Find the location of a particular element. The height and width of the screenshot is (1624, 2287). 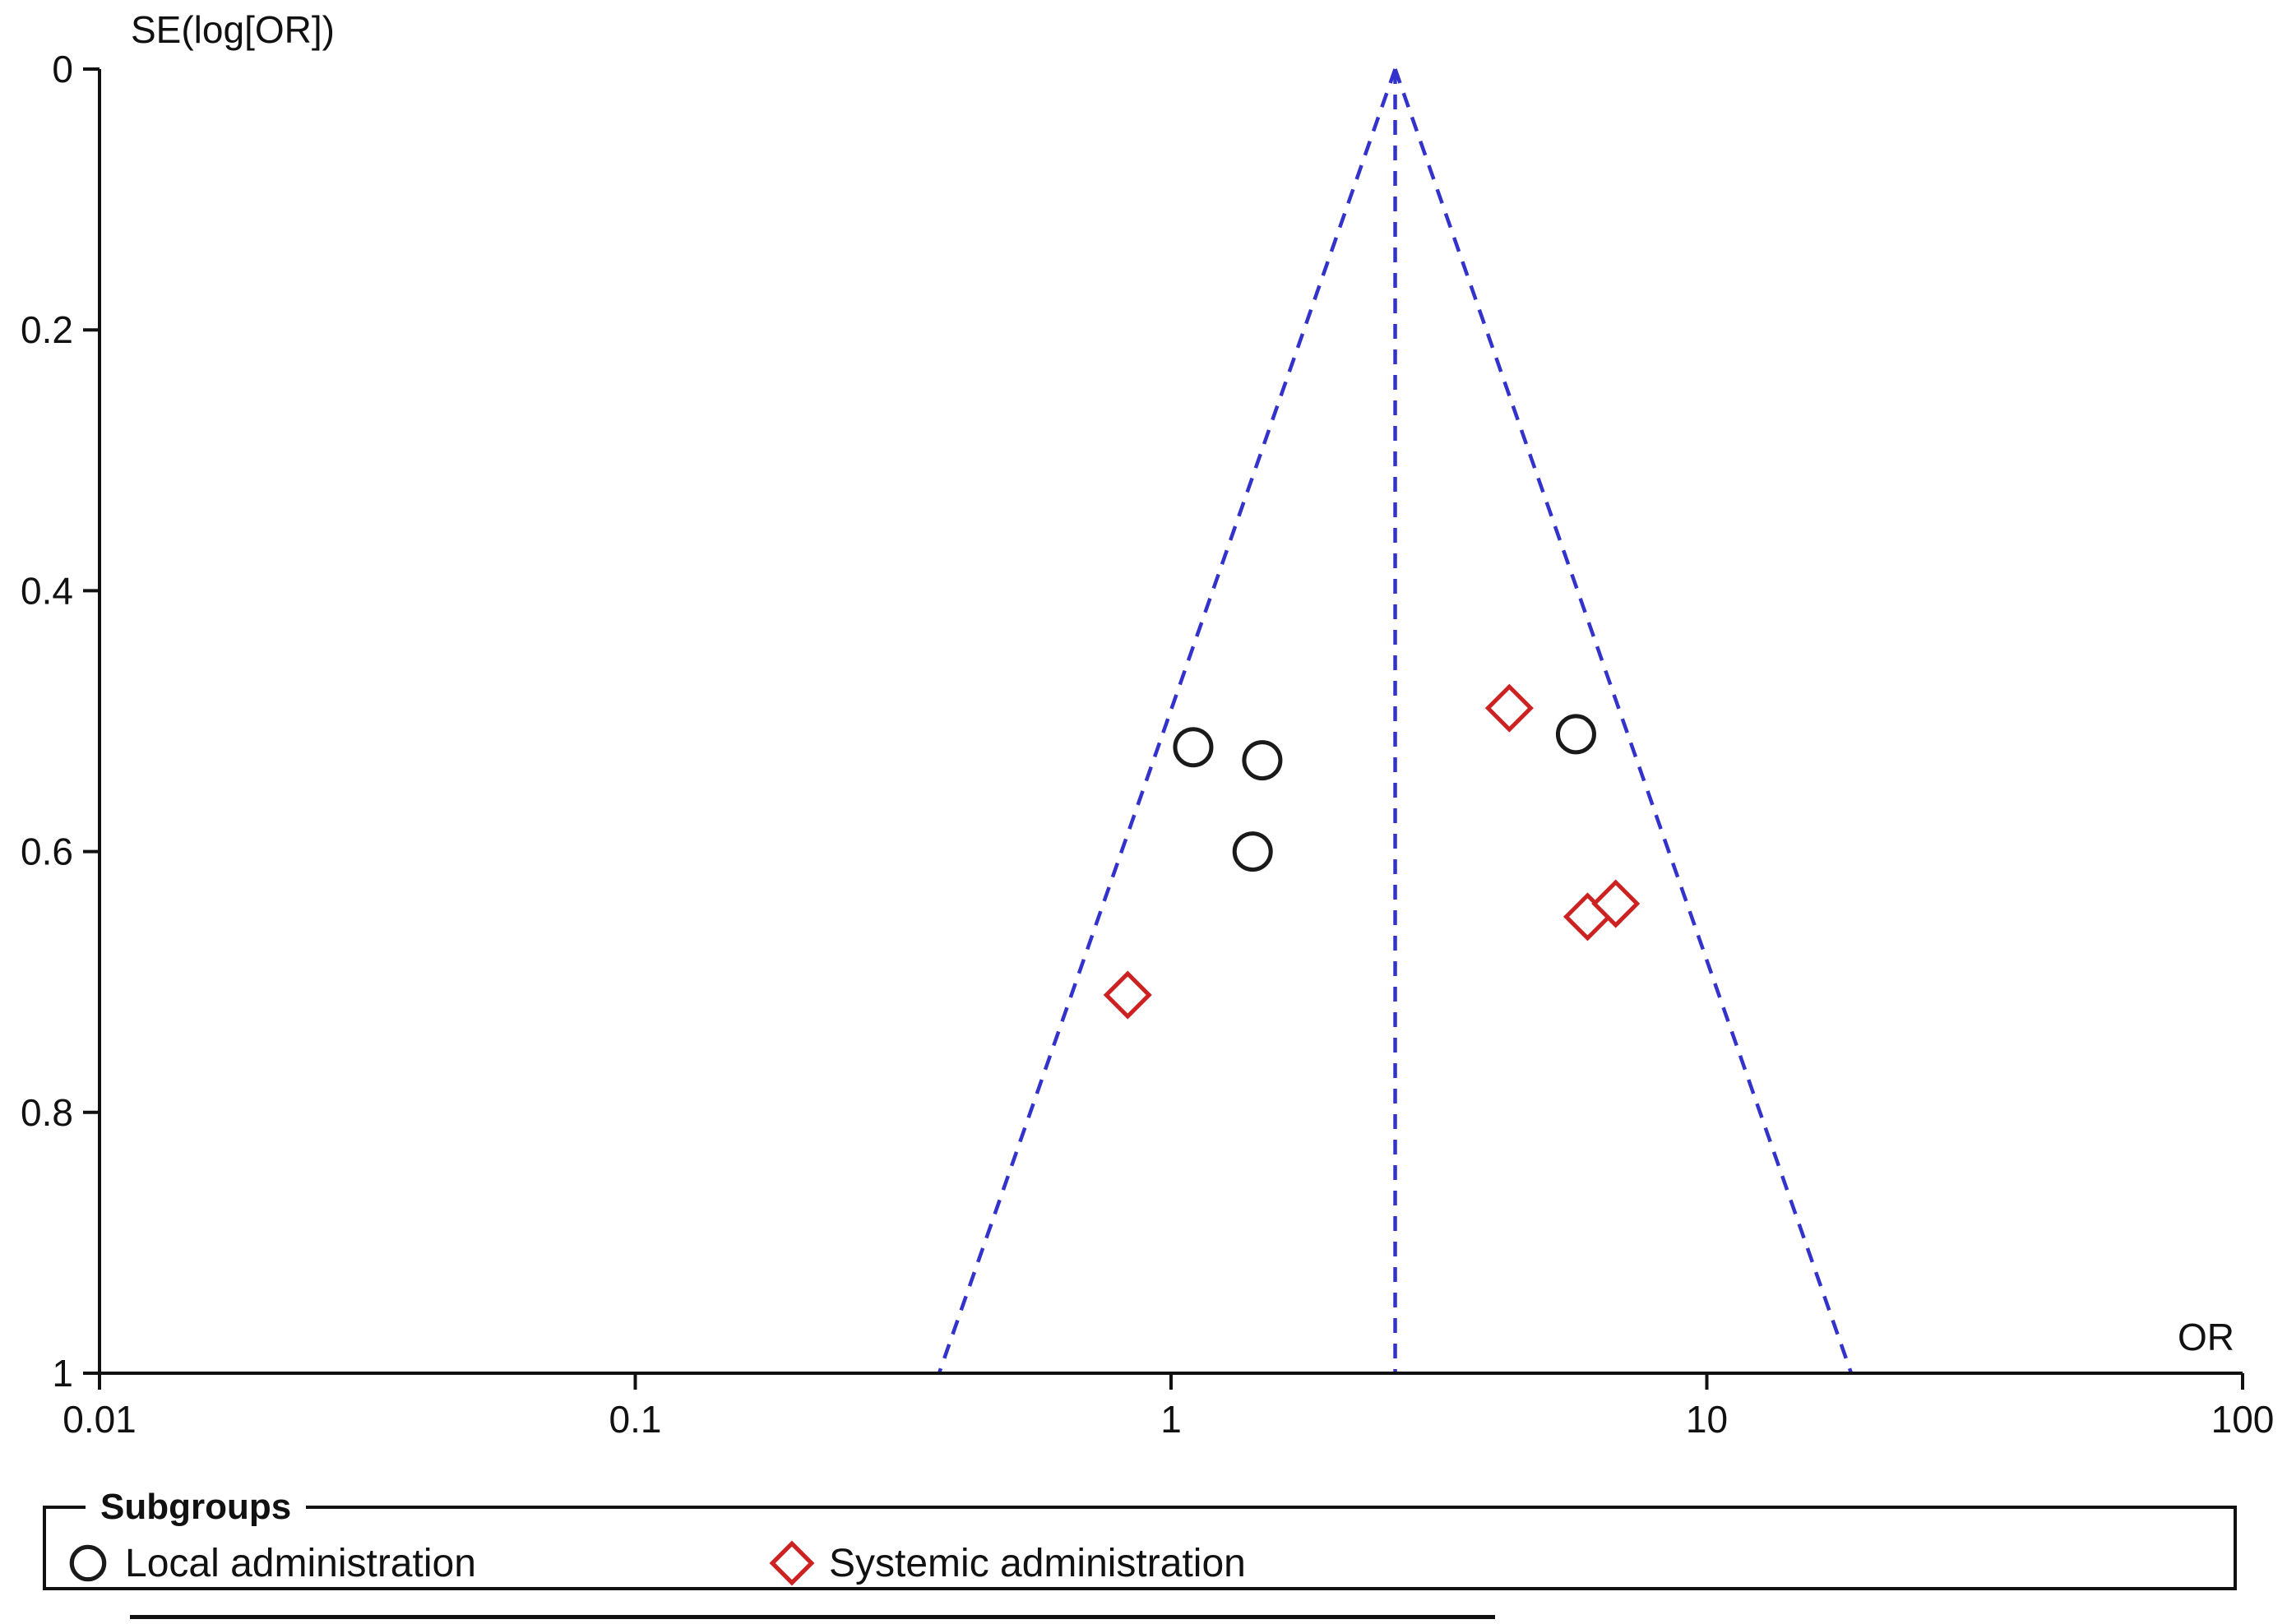

legend-label-systemic: Systemic administration is located at coordinates (1037, 1563).